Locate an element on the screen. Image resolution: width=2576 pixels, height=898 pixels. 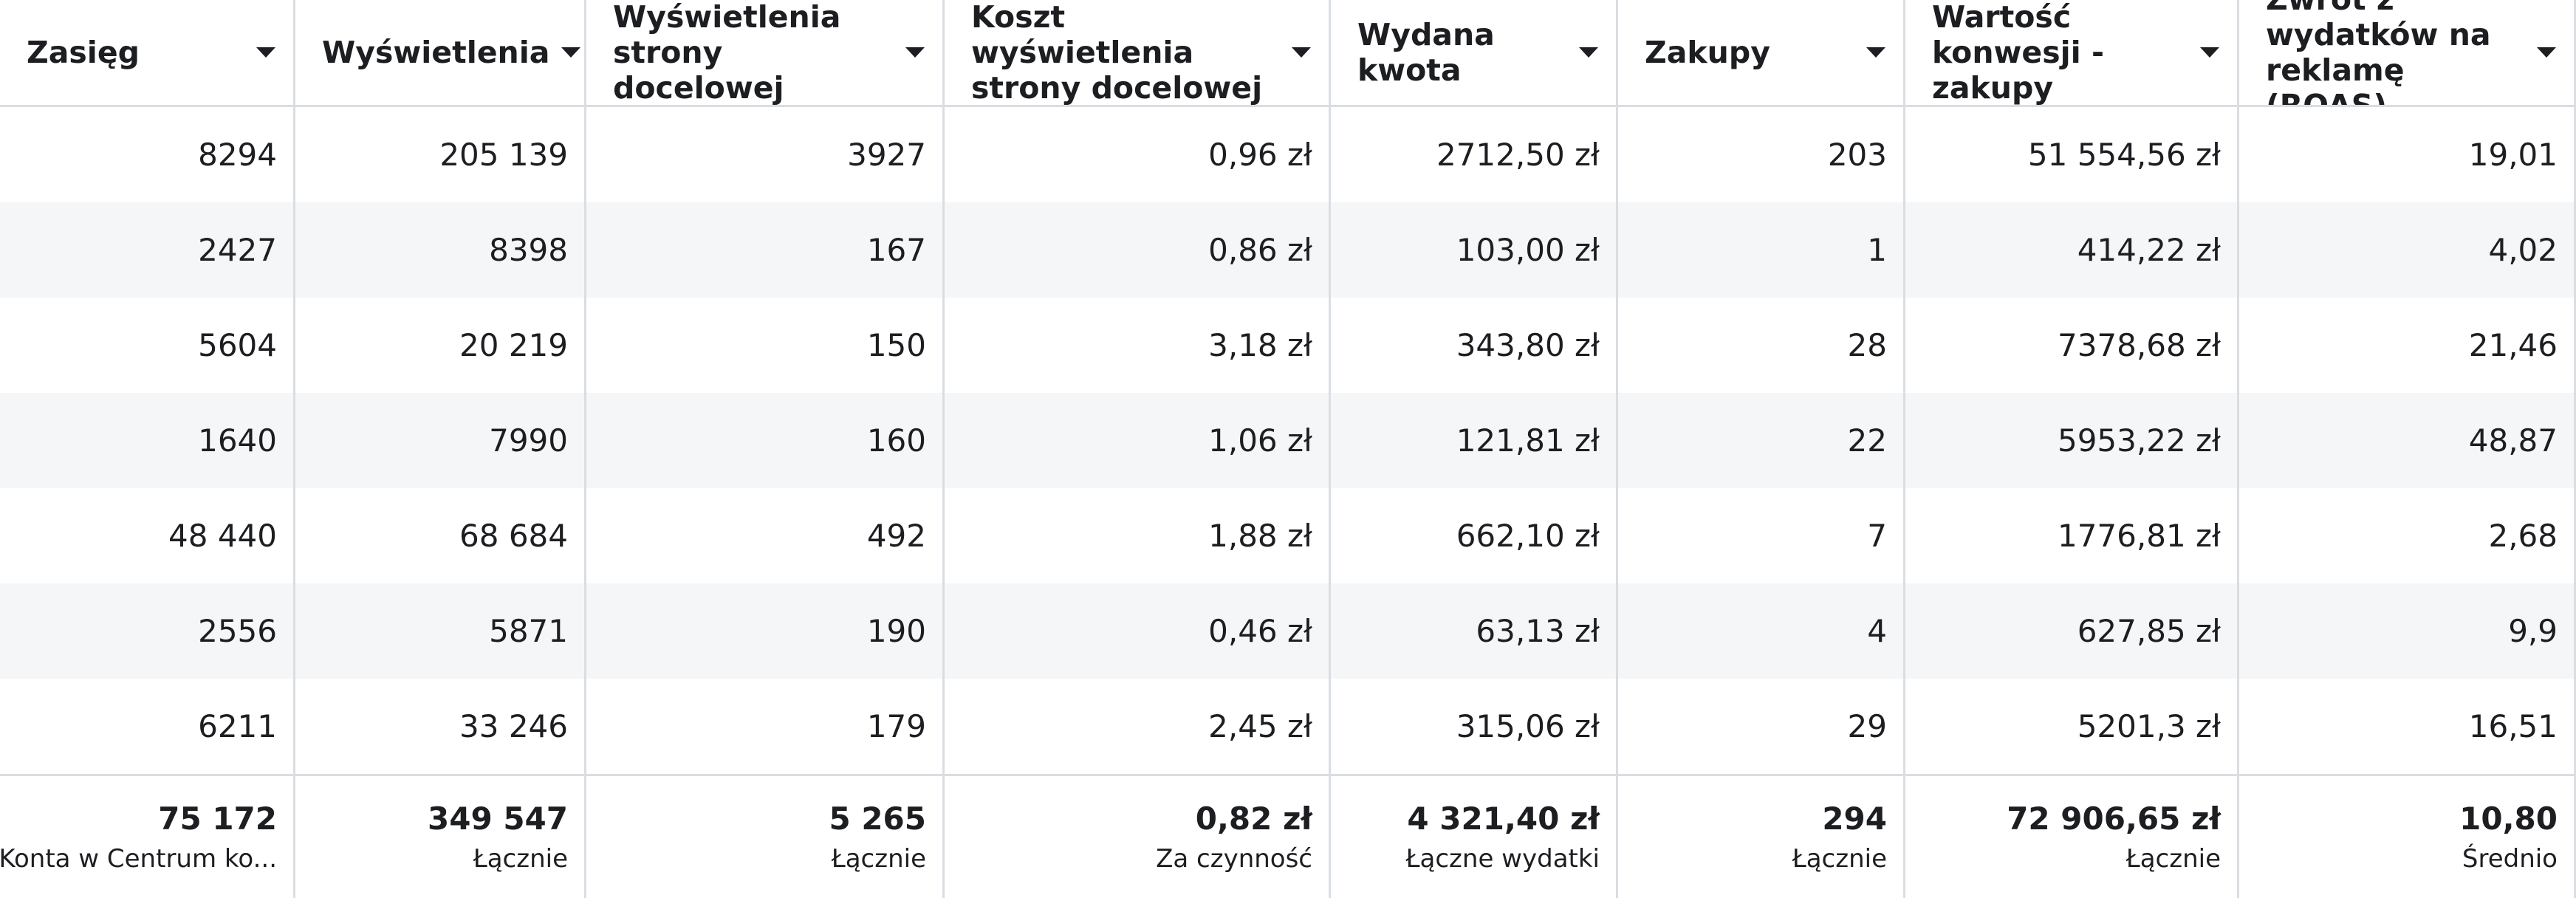
total-value: 4 321,40 zł is located at coordinates (1503, 819).